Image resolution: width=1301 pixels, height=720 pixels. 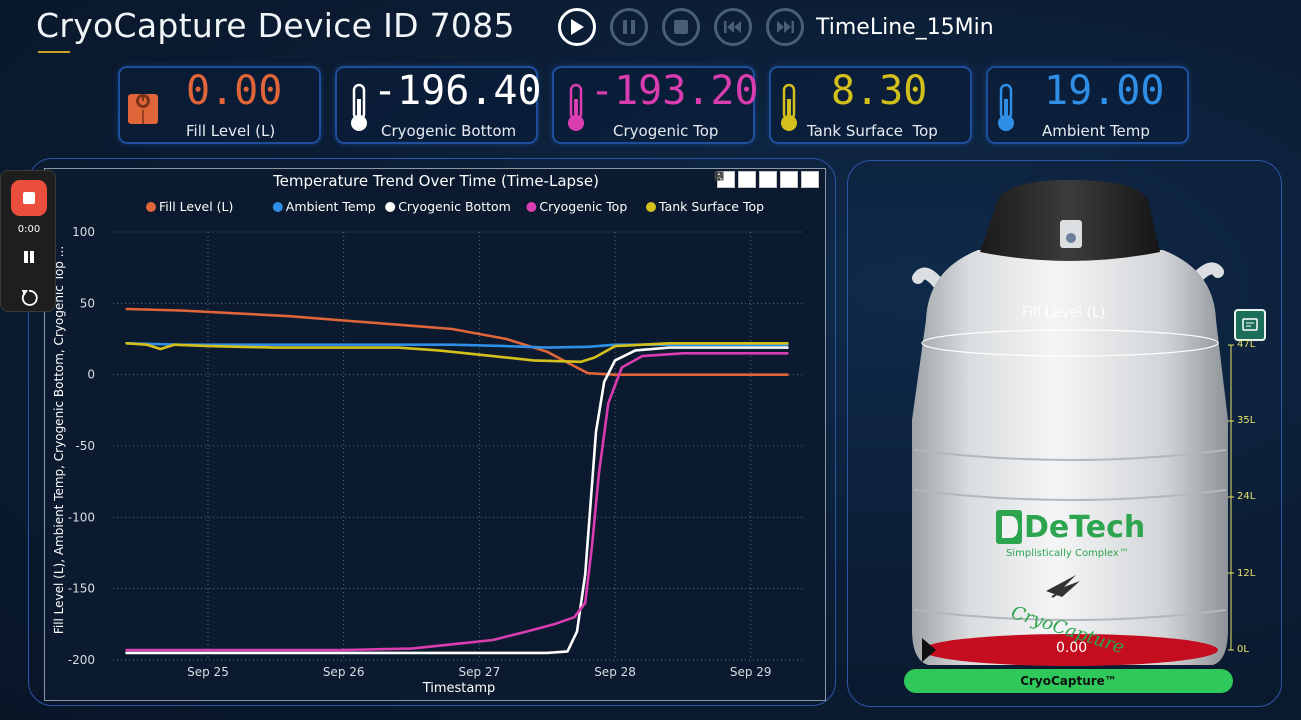 What do you see at coordinates (905, 27) in the screenshot?
I see `timeline-label: TimeLine_15Min` at bounding box center [905, 27].